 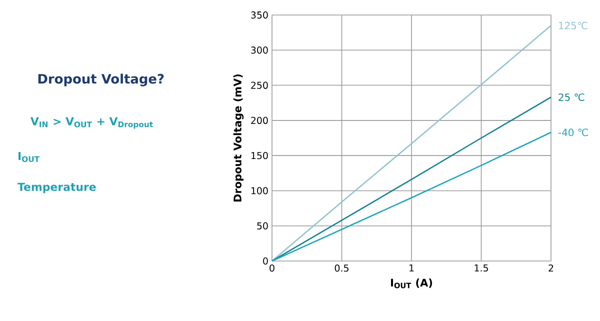 I want to click on x-axis-title: I$_{OUT}$ (A), so click(x=411, y=283).